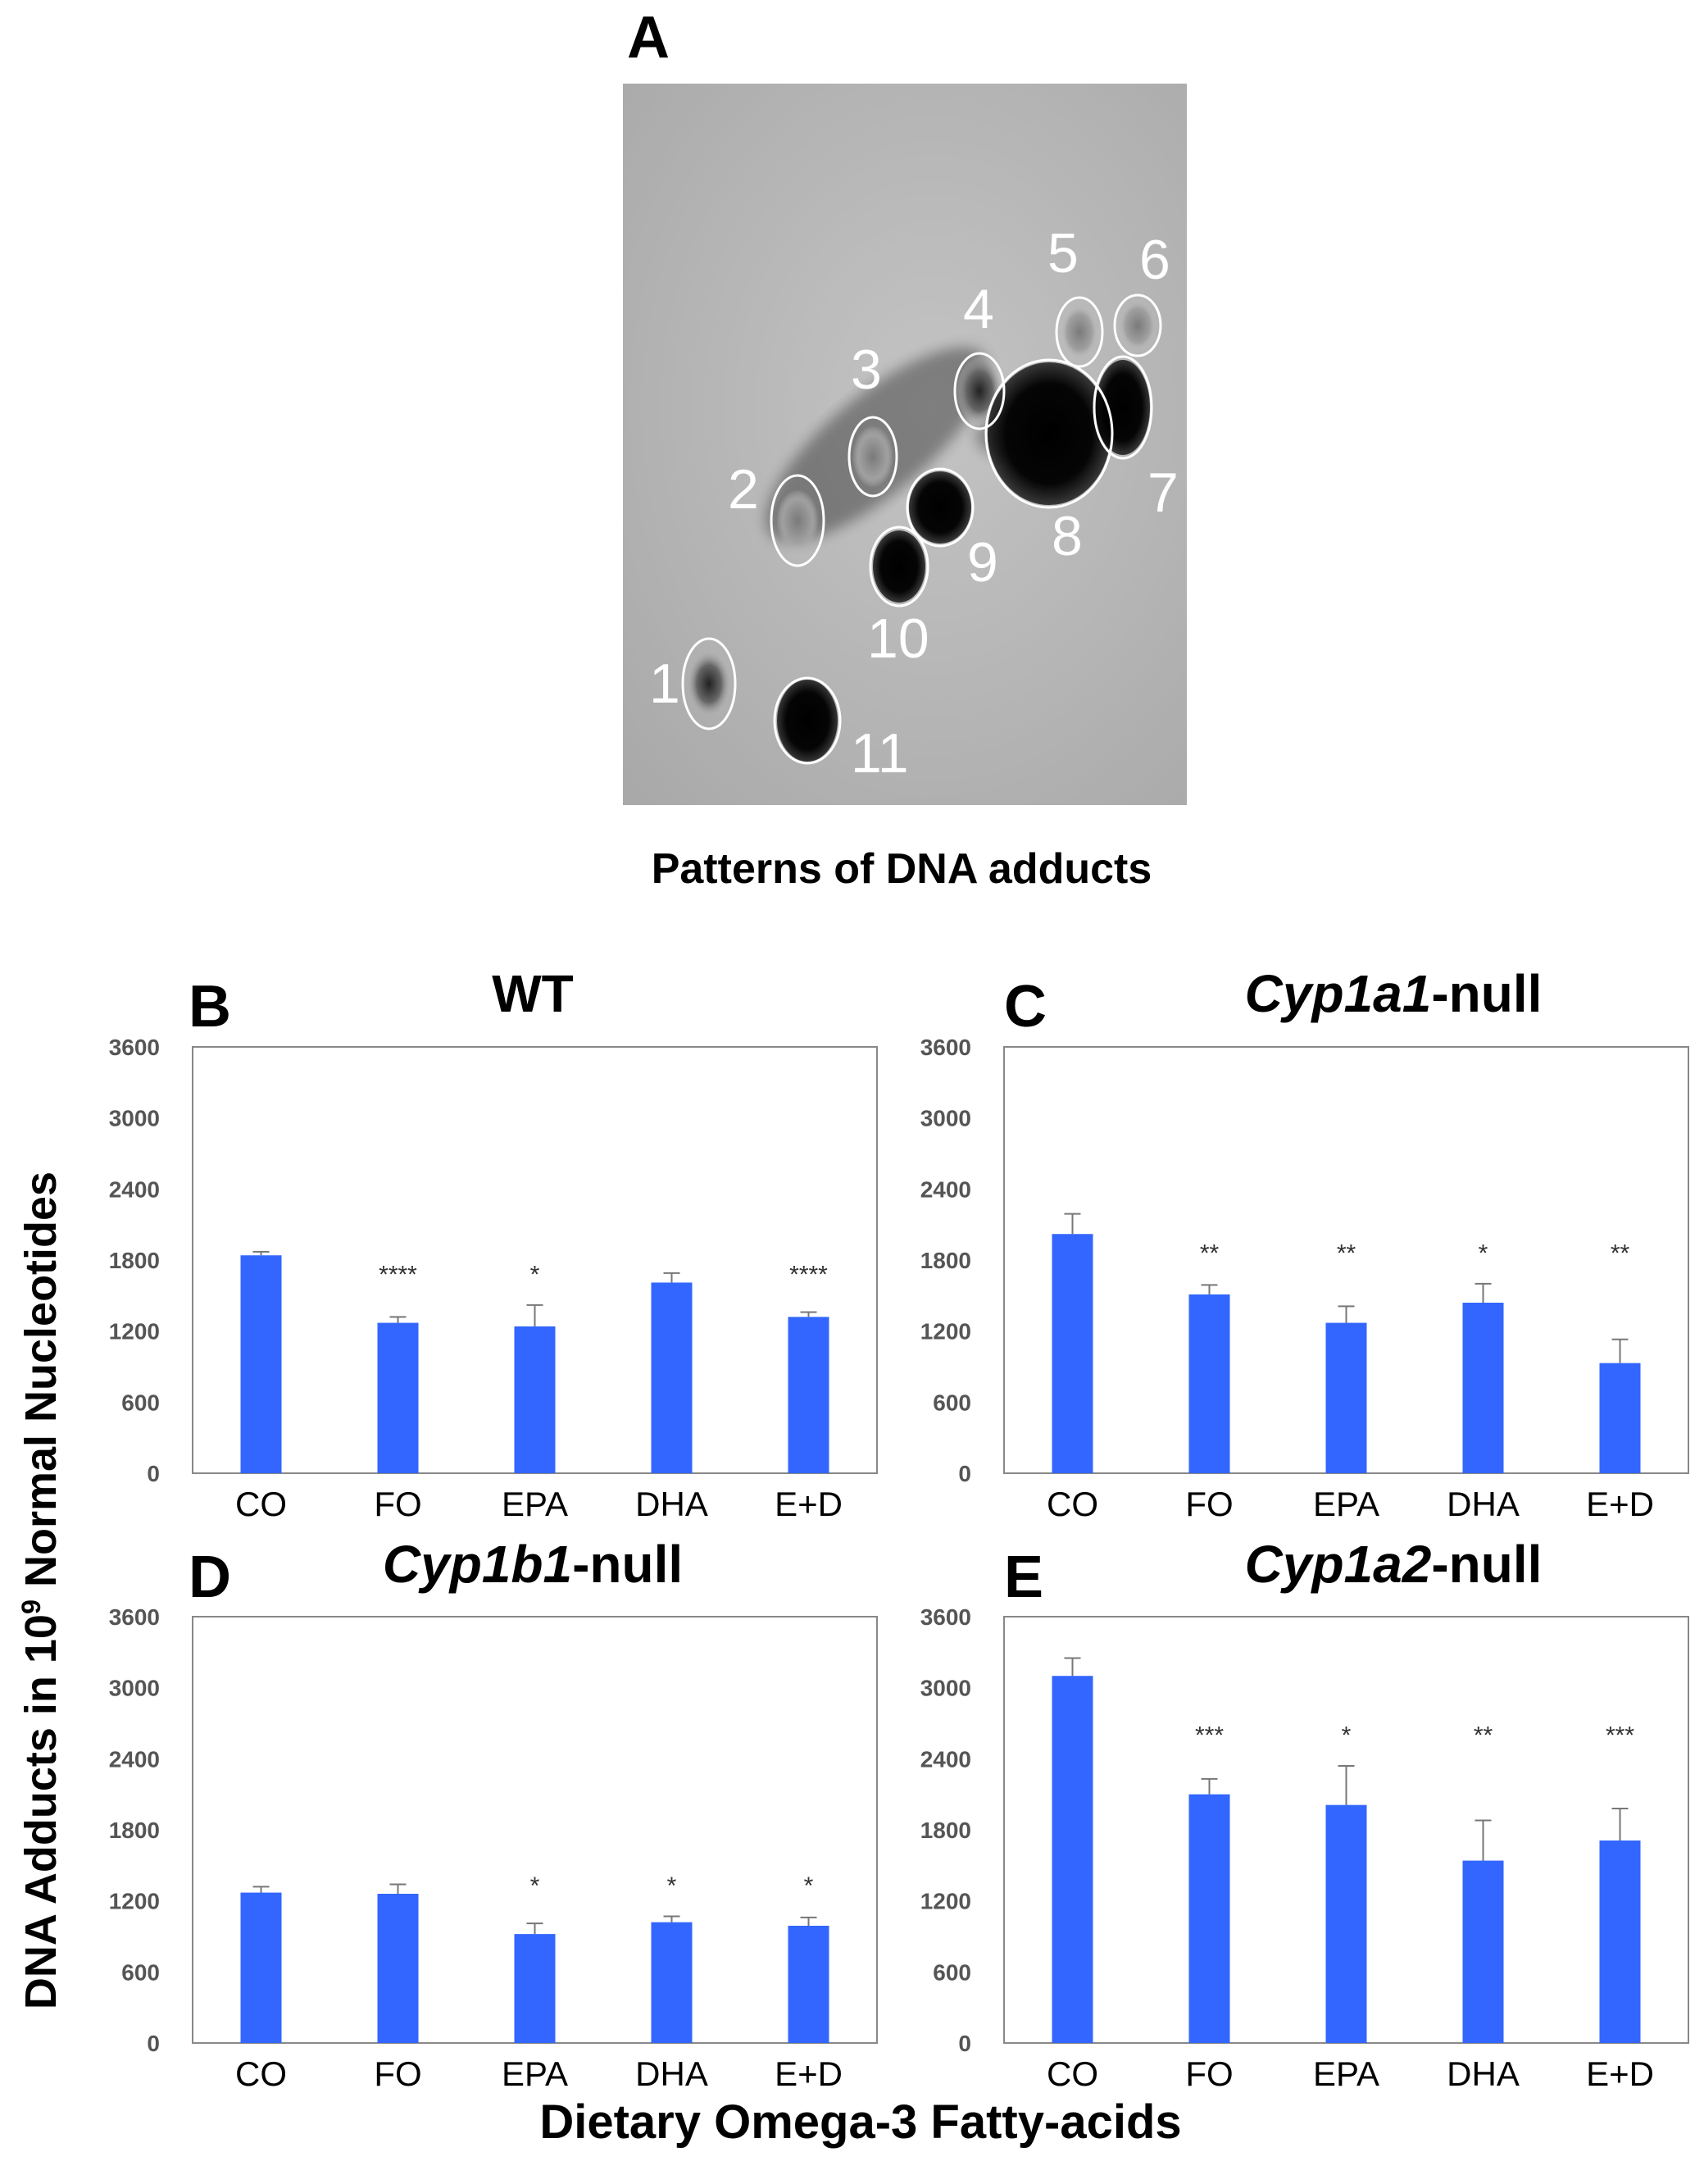  What do you see at coordinates (1393, 1564) in the screenshot?
I see `panel-e-title: Cyp1a2-null` at bounding box center [1393, 1564].